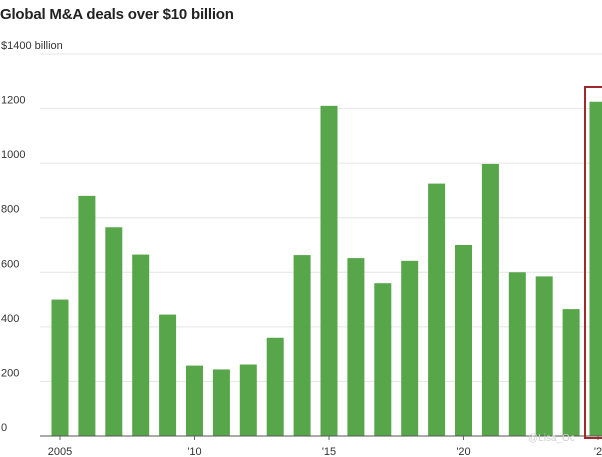  I want to click on bar-2017, so click(383, 359).